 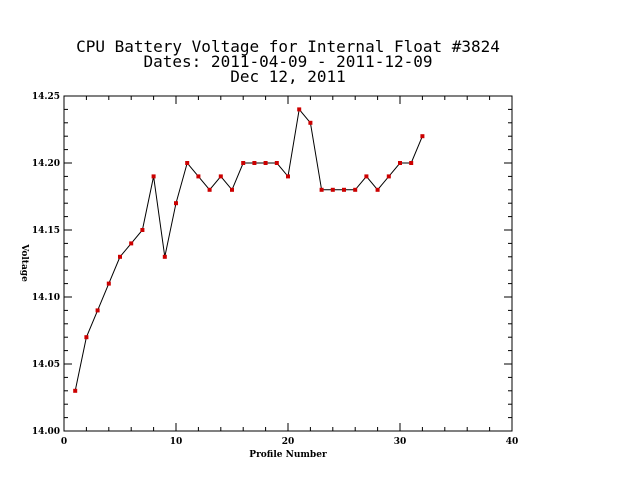 I want to click on y-tick-label: 14.25, so click(x=46, y=97).